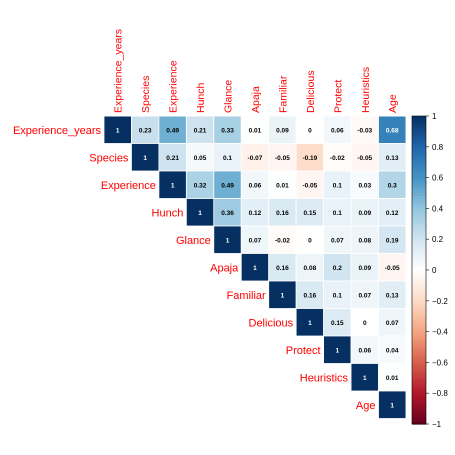  What do you see at coordinates (57, 131) in the screenshot?
I see `row-label-experience_years: Experience_years` at bounding box center [57, 131].